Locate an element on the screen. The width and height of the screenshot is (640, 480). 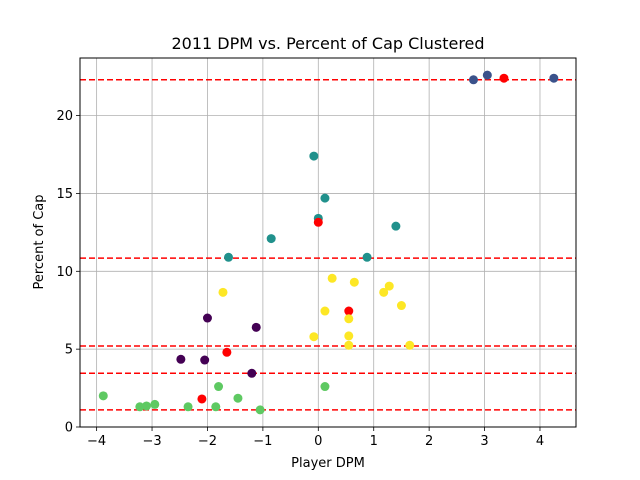
x-tick-label: 4 is located at coordinates (540, 441).